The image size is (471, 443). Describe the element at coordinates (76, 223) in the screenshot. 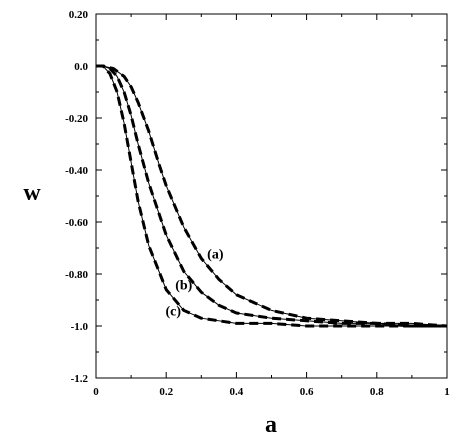

I see `y-tick-label: -0.60` at that location.